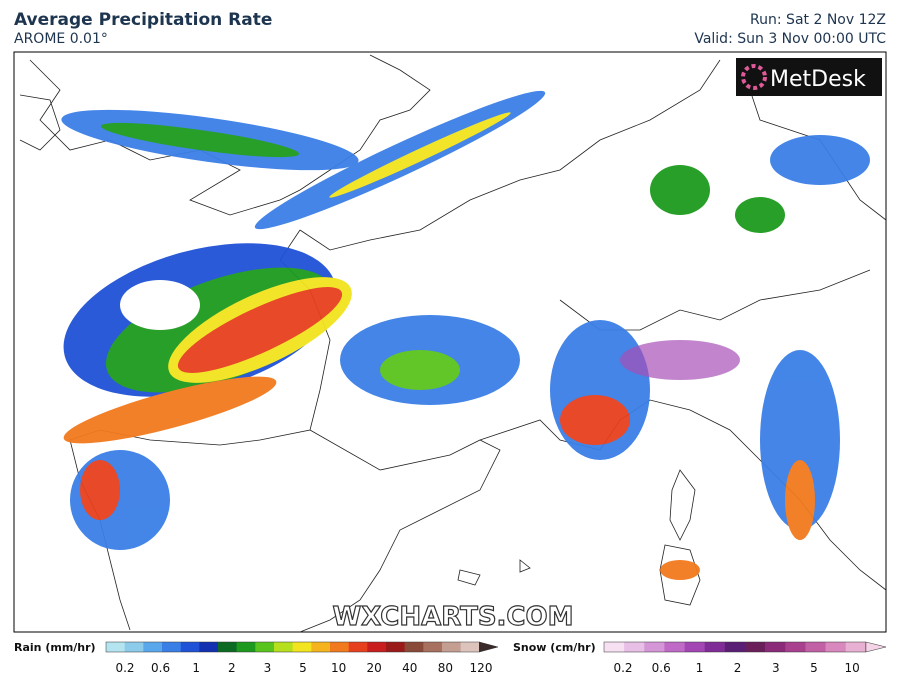 The height and width of the screenshot is (690, 900). What do you see at coordinates (481, 668) in the screenshot?
I see `rain-tick-label: 120` at bounding box center [481, 668].